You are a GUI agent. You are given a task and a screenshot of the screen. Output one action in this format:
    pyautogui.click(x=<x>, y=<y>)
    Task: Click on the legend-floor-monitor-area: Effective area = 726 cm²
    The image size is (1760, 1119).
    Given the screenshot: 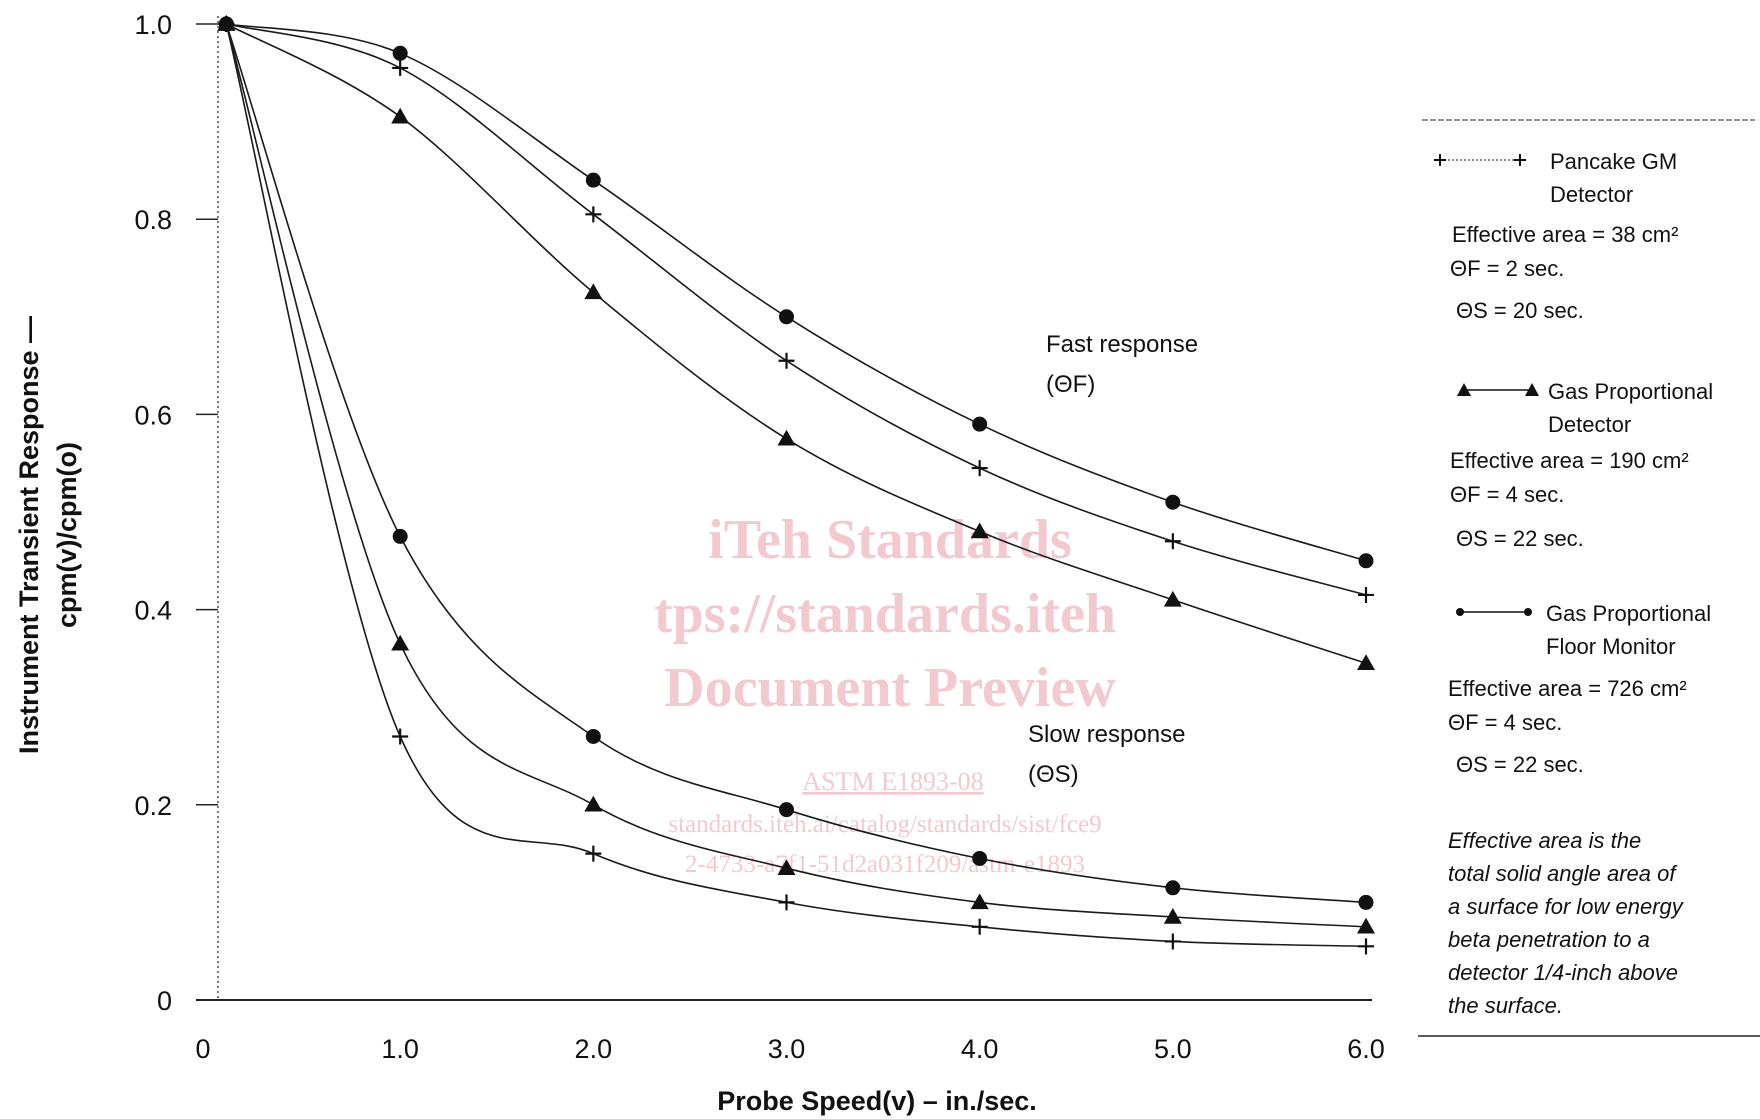 What is the action you would take?
    pyautogui.click(x=1567, y=688)
    